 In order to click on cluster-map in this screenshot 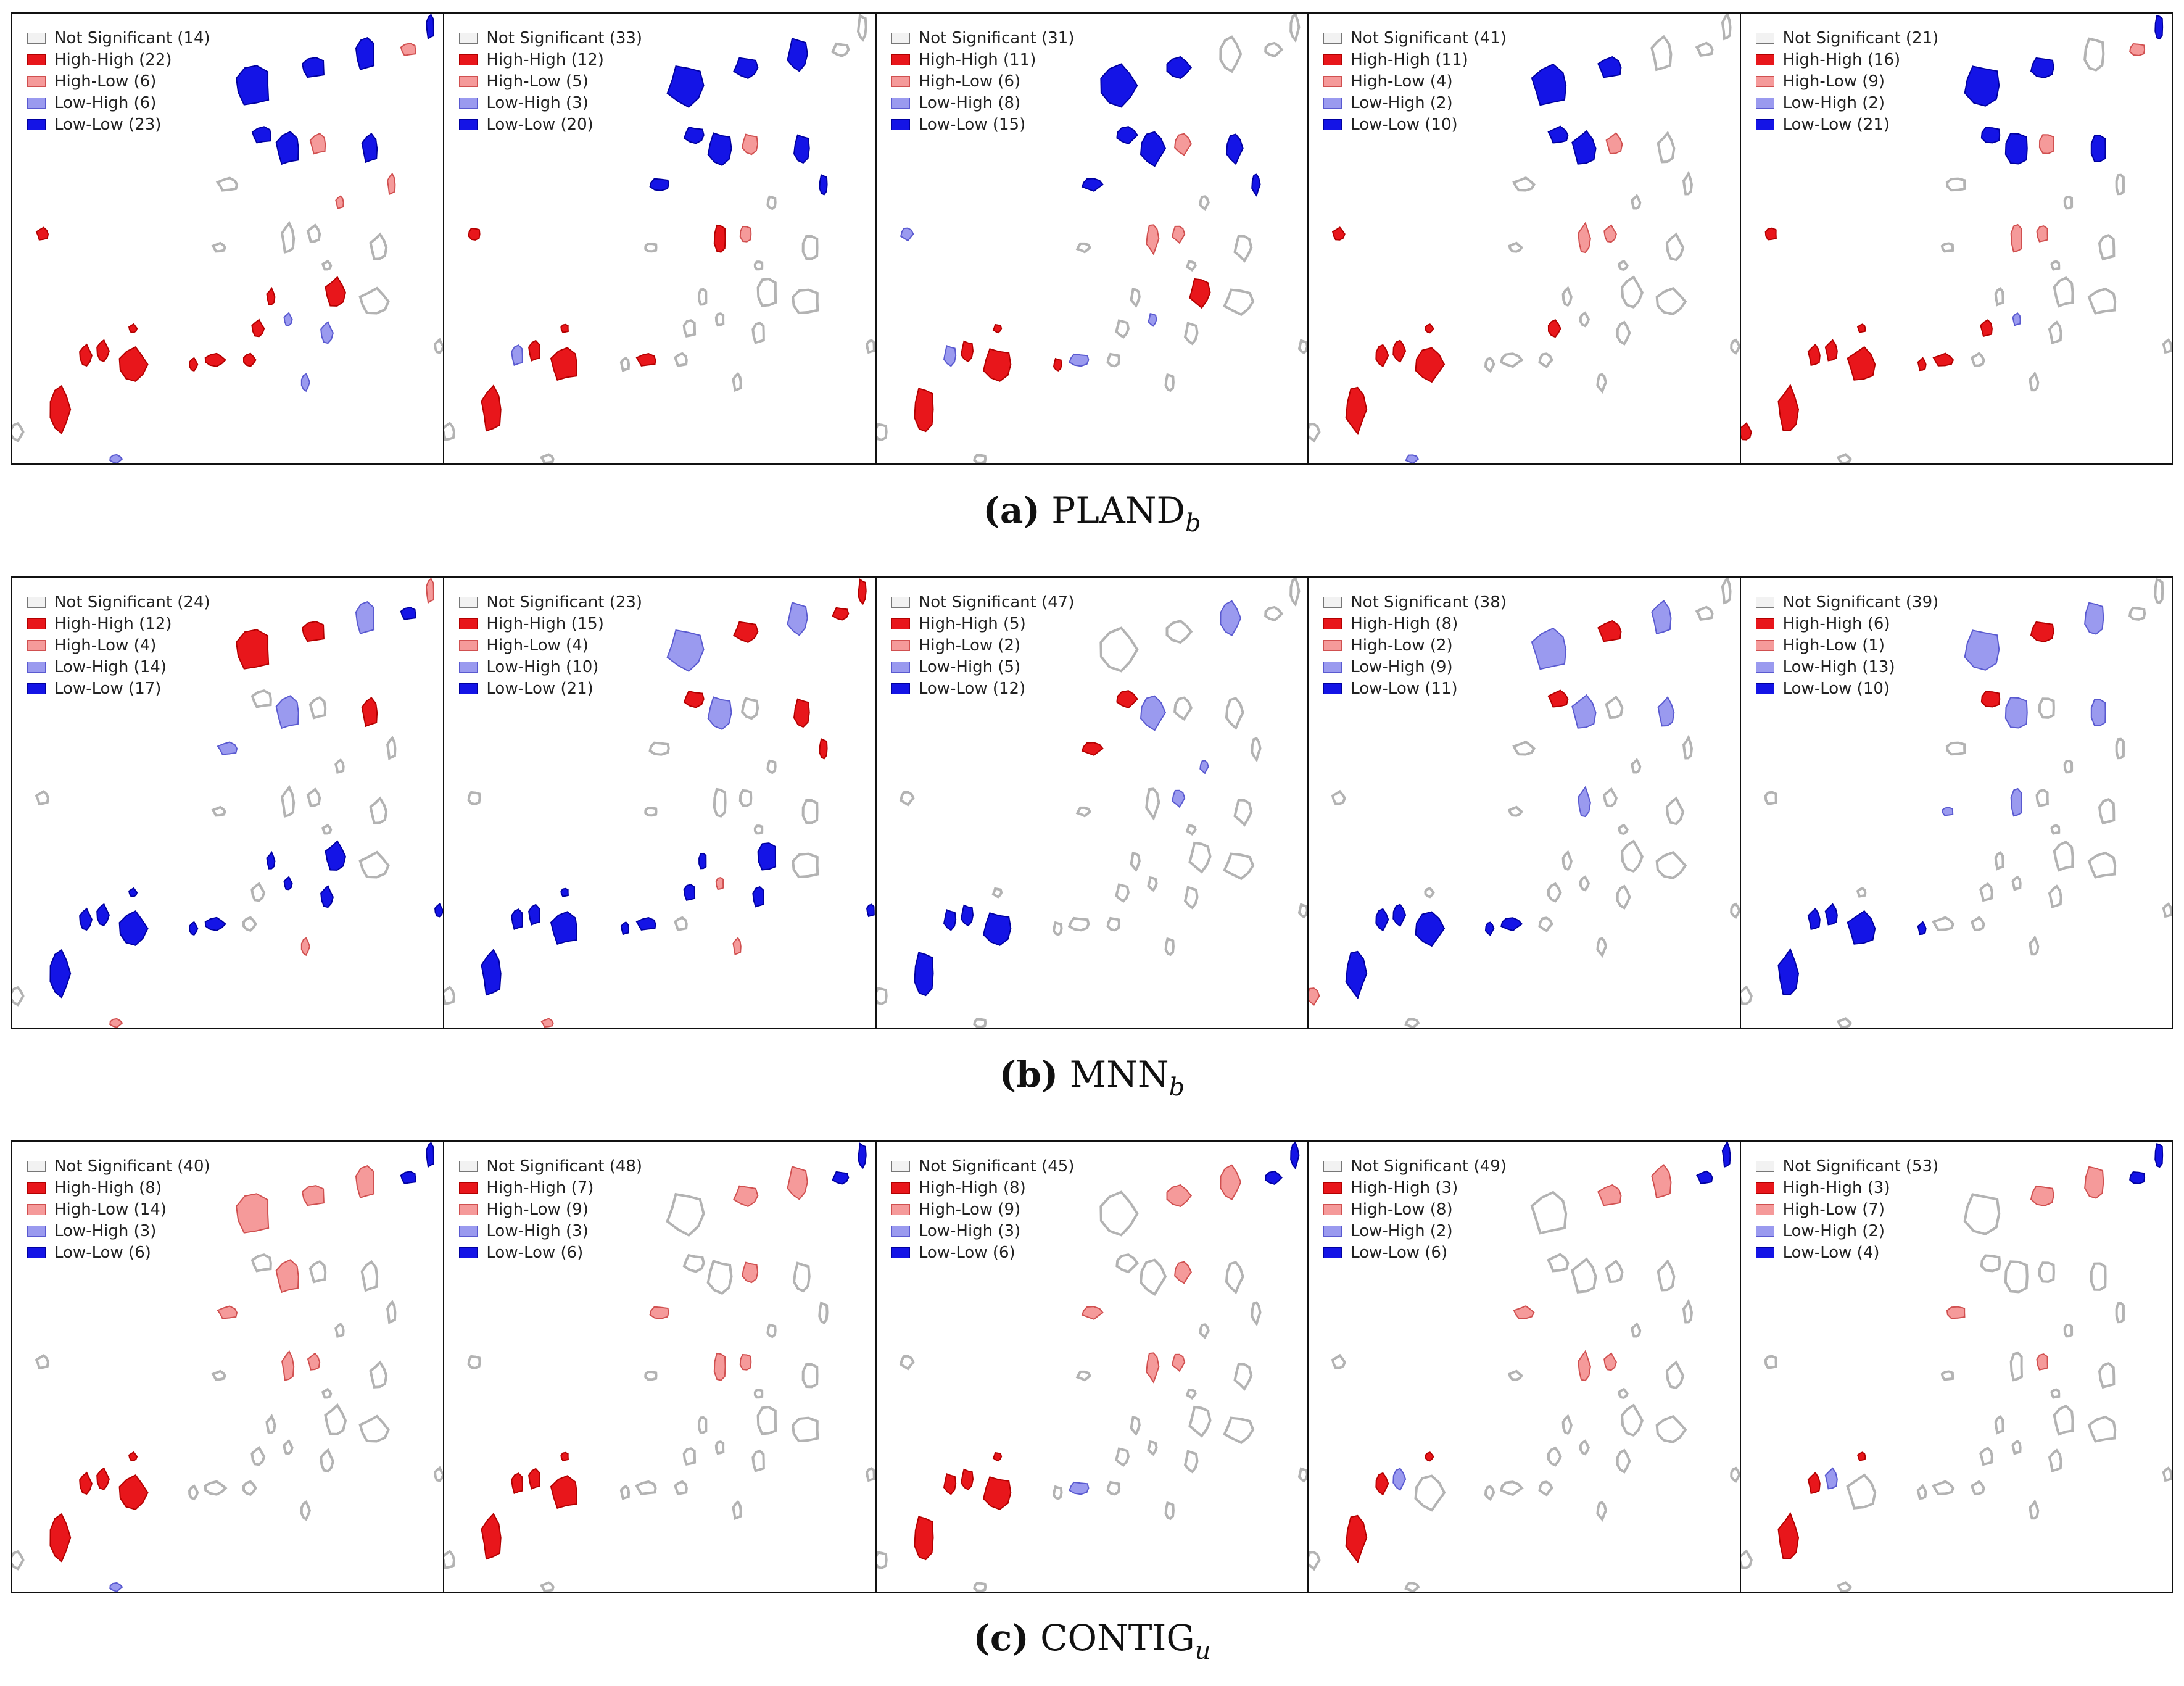, I will do `click(1956, 1367)`.